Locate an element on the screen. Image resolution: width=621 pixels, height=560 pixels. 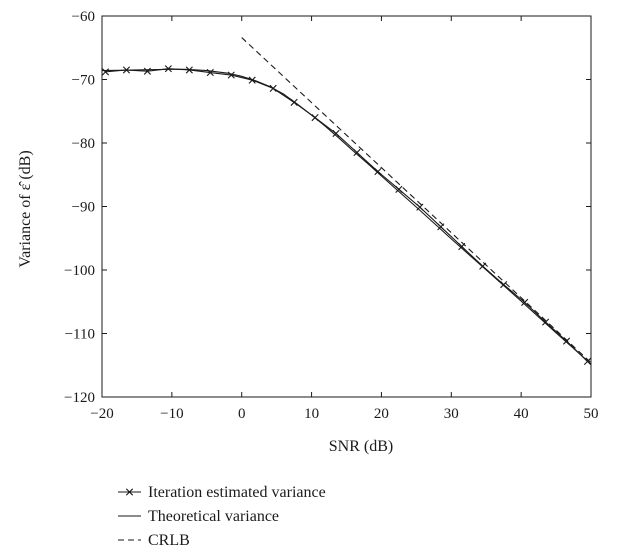
legend-entry: CRLB is located at coordinates (154, 540).